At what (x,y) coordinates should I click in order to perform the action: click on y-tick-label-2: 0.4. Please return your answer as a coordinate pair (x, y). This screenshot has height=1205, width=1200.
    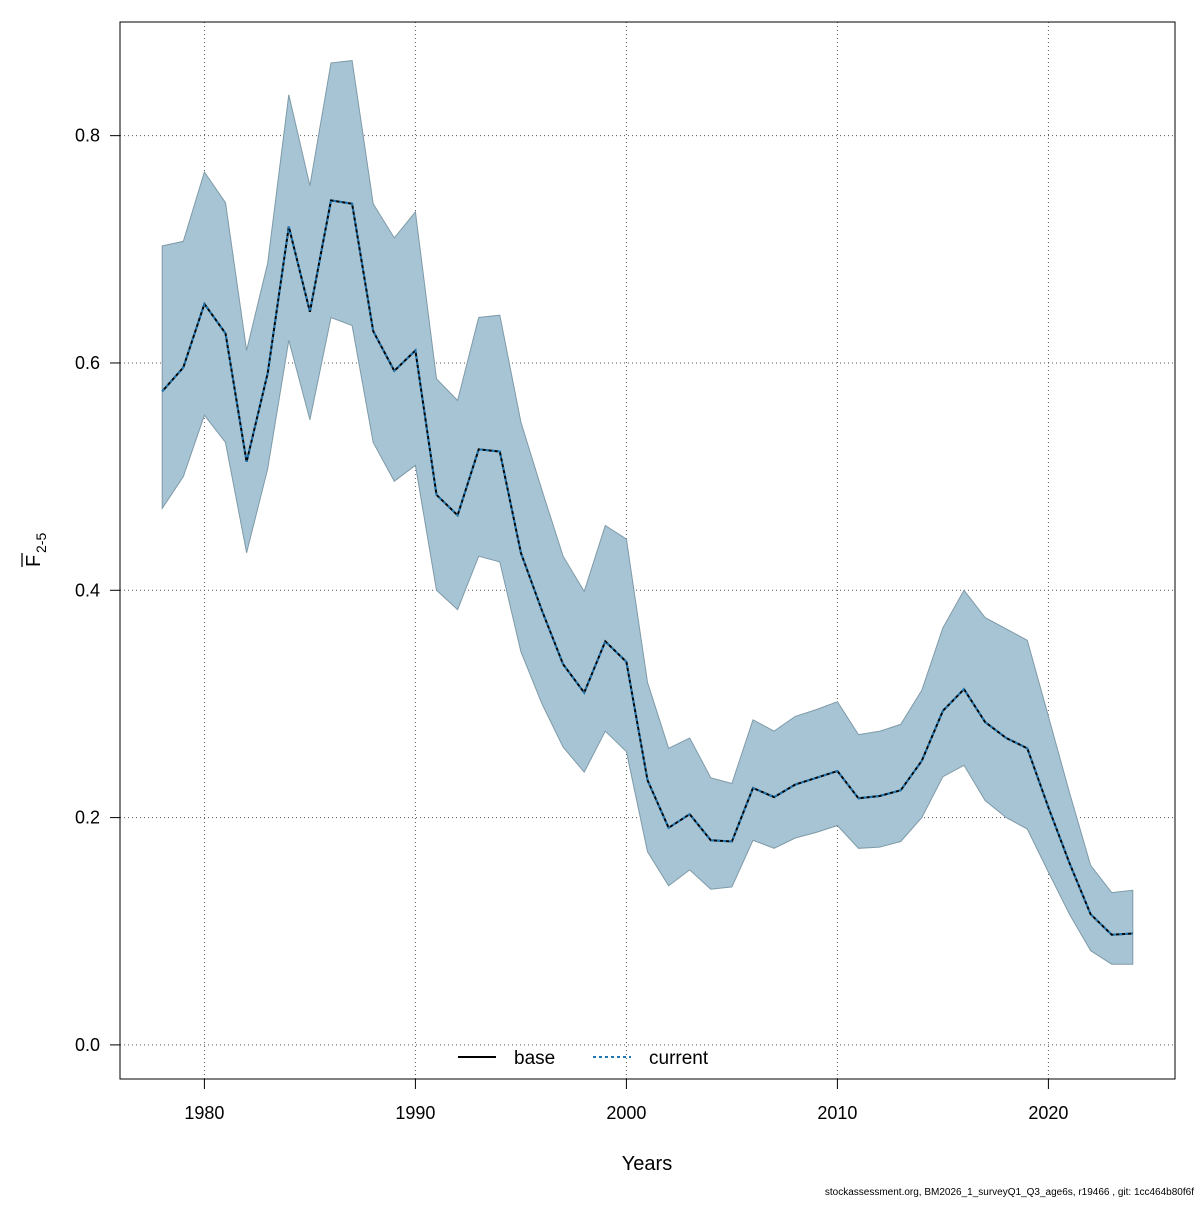
    Looking at the image, I should click on (87, 590).